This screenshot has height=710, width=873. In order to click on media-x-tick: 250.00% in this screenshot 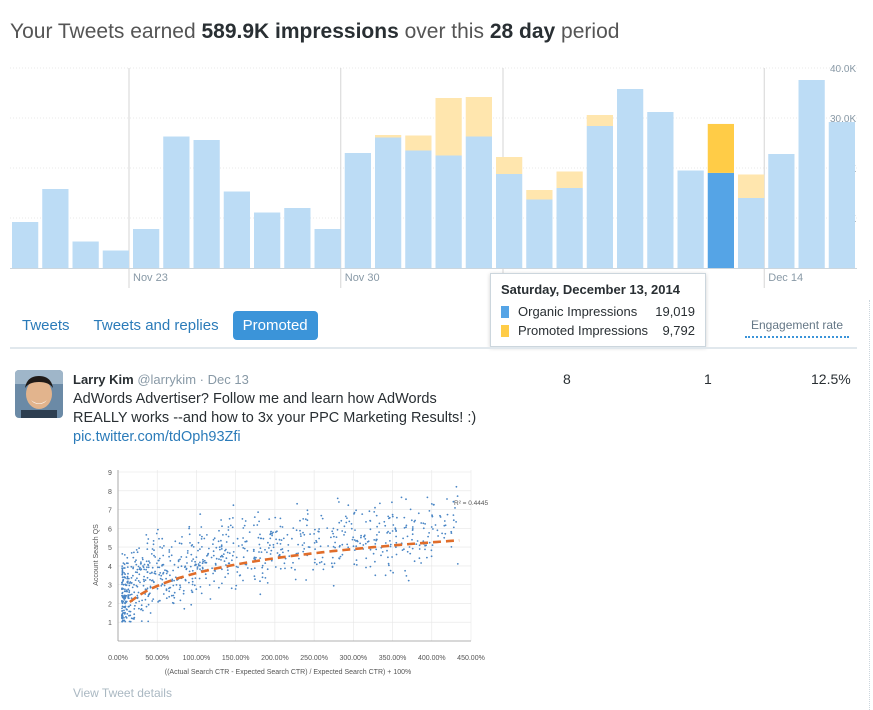, I will do `click(314, 658)`.